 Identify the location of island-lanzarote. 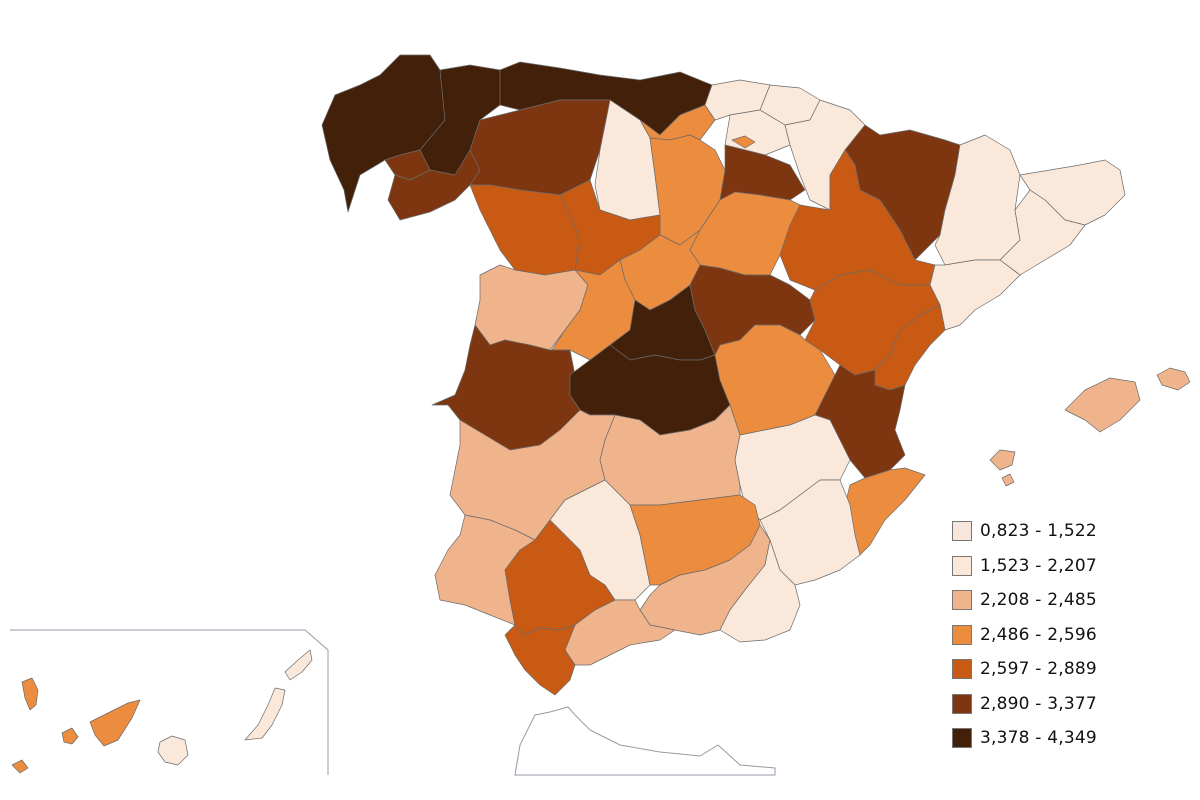
(298, 665).